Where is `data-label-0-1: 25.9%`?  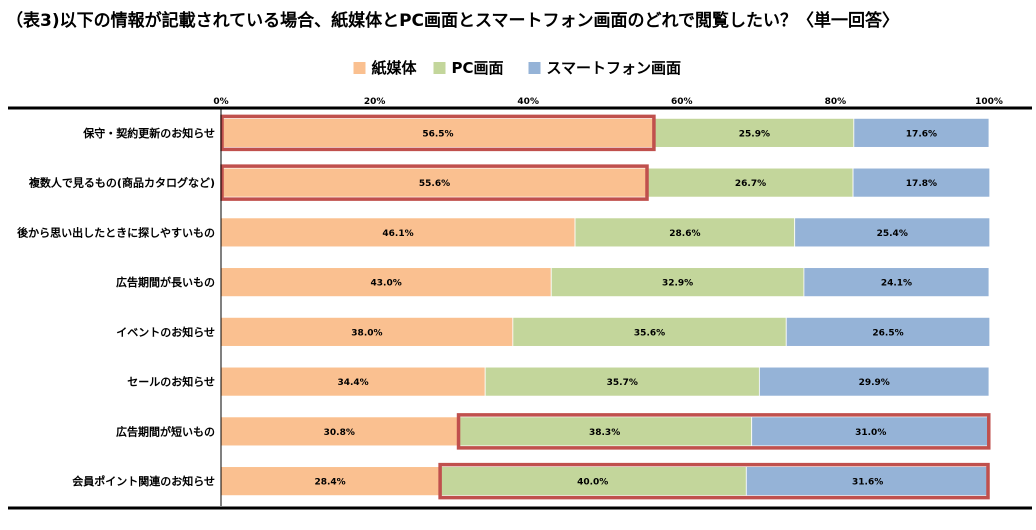 data-label-0-1: 25.9% is located at coordinates (754, 134).